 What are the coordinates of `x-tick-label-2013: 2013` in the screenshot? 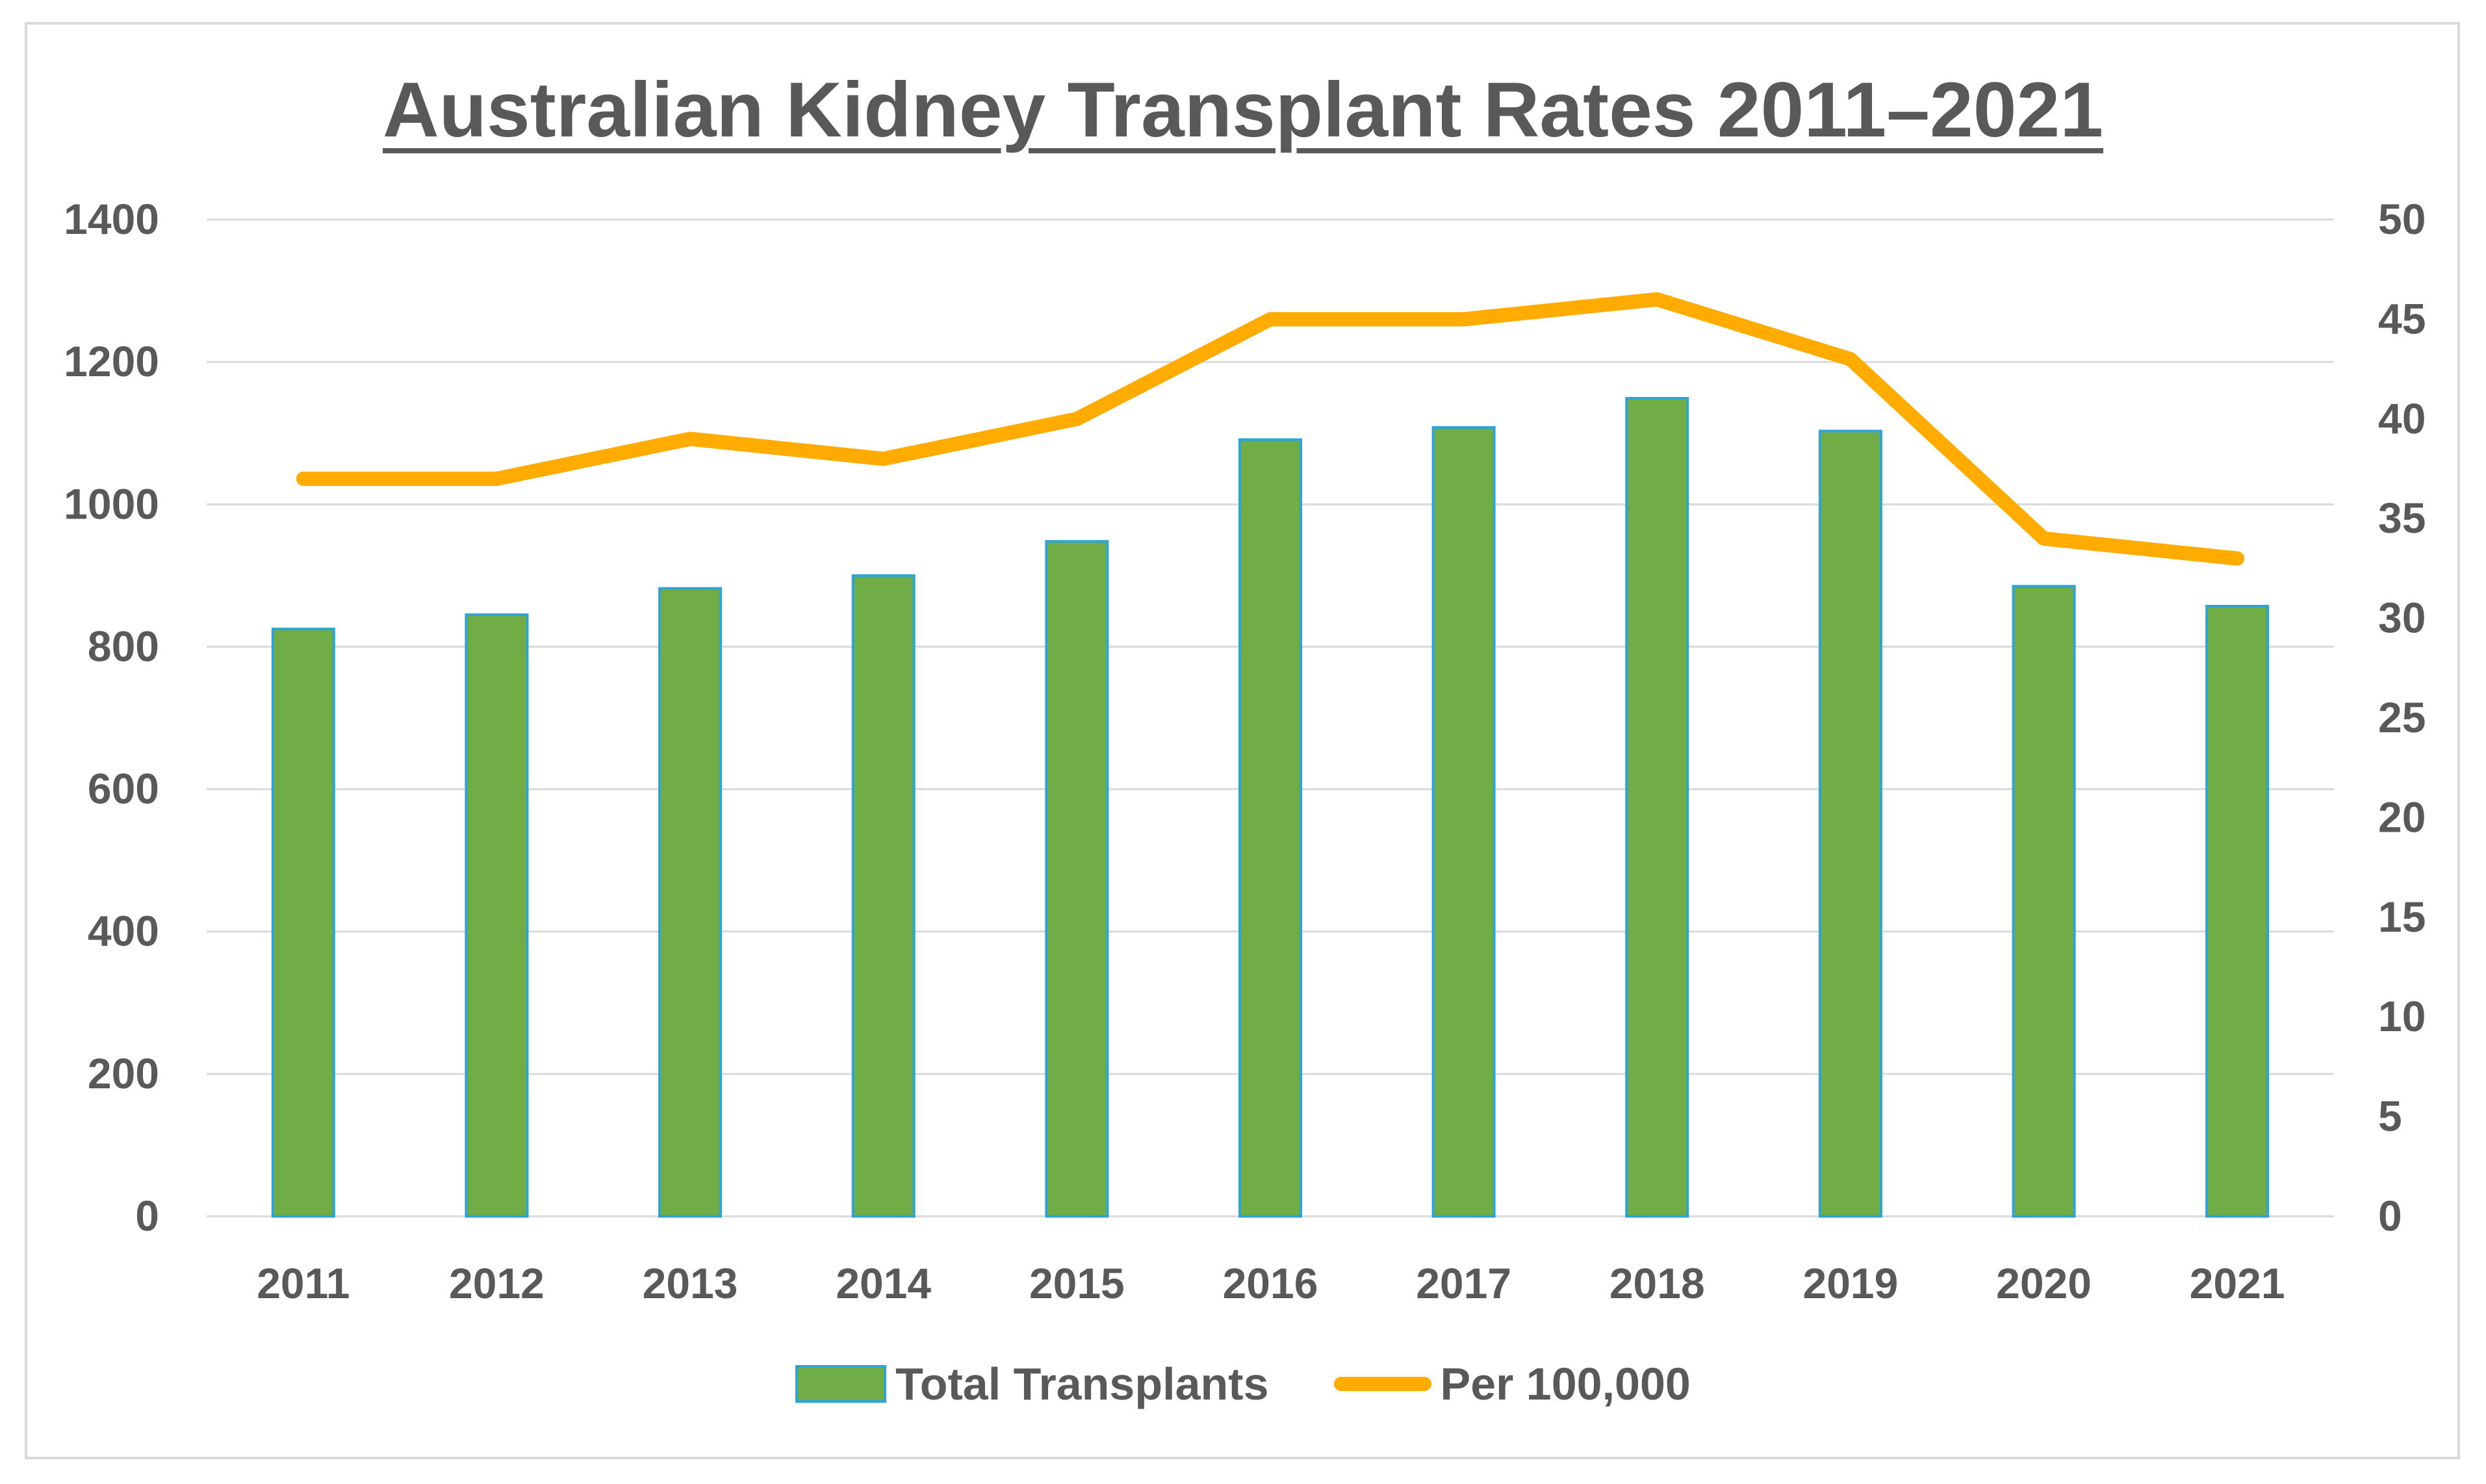 It's located at (690, 1283).